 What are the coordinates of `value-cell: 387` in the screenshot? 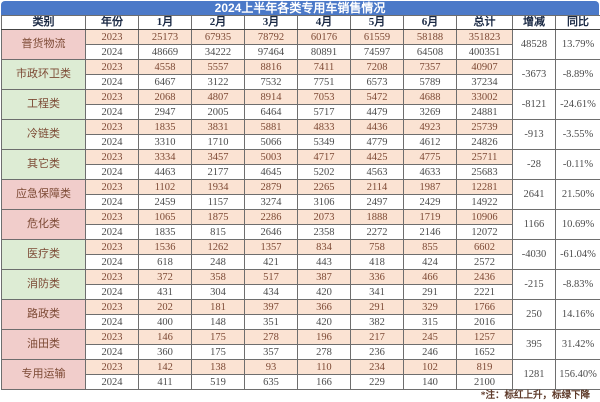 It's located at (324, 277).